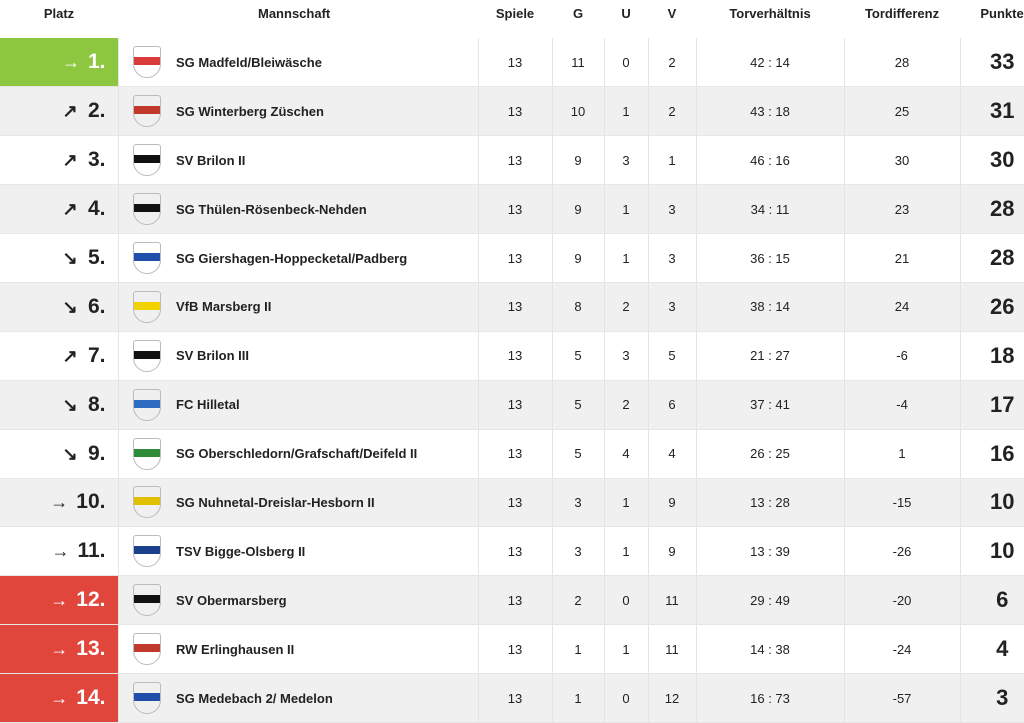  I want to click on points-cell: 10, so click(991, 503).